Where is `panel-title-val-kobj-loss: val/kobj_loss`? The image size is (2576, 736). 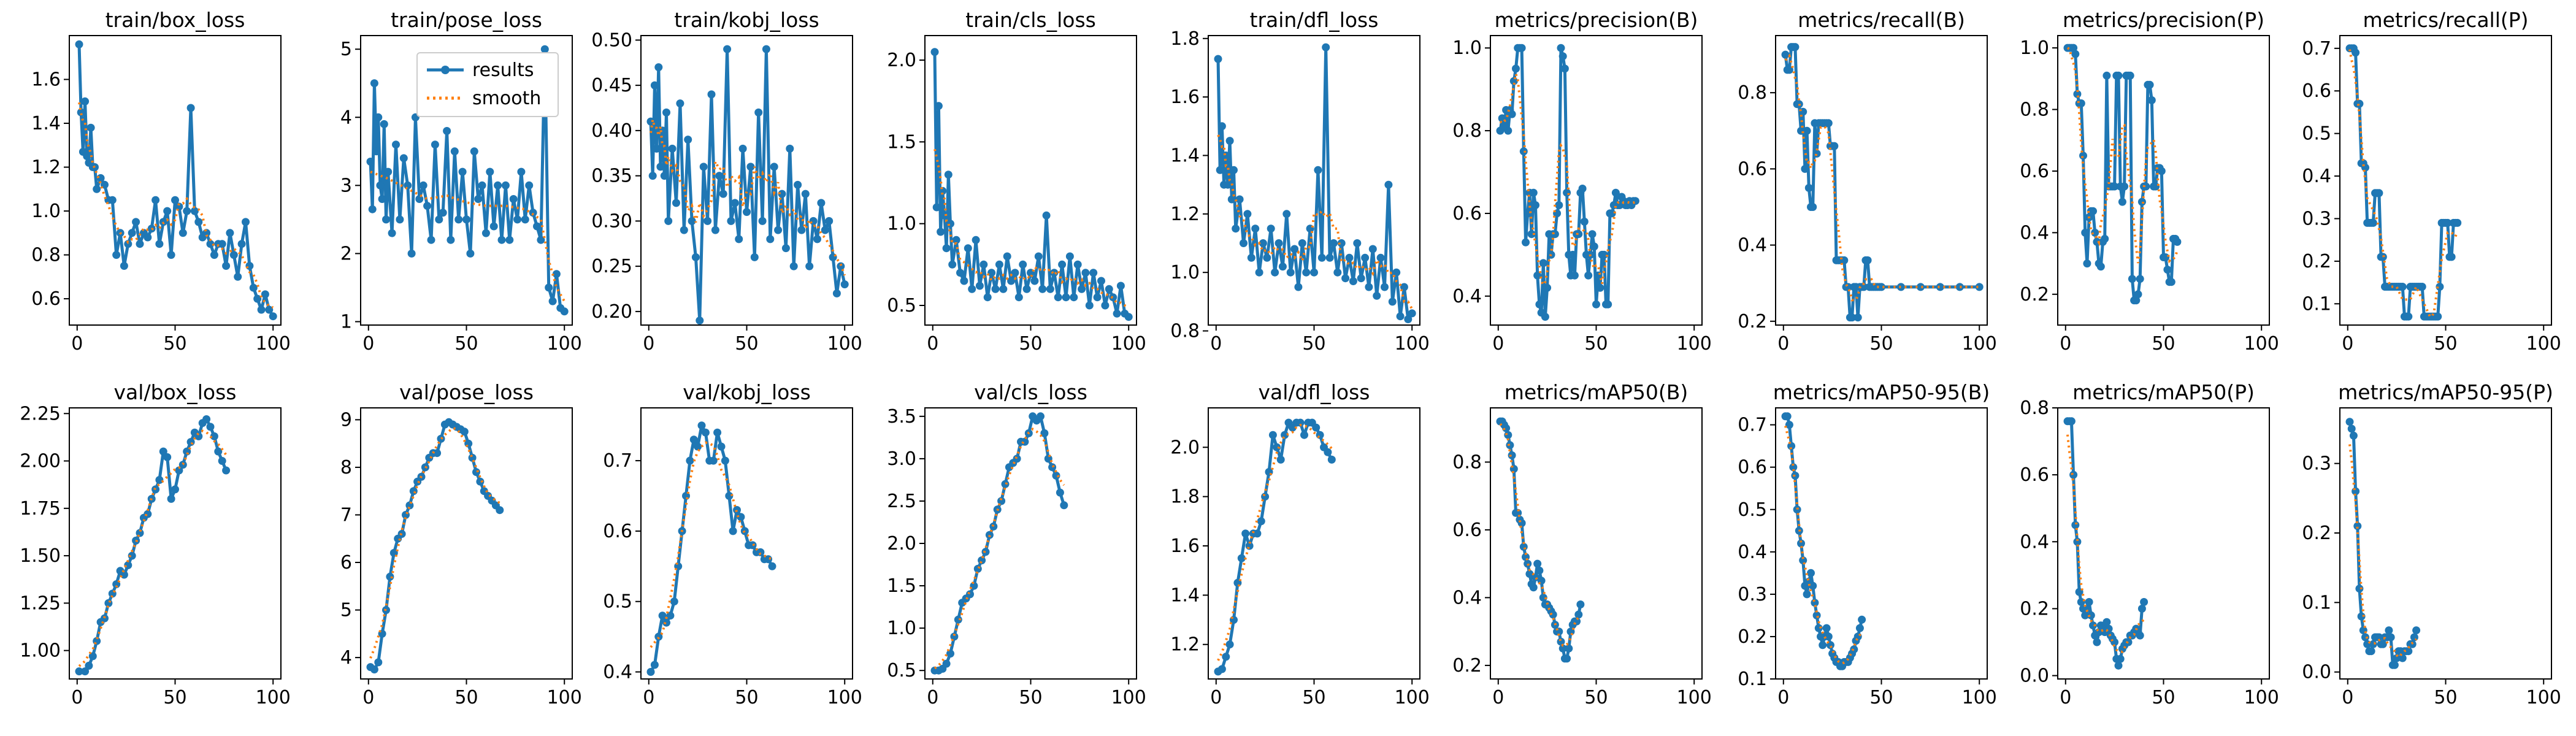 panel-title-val-kobj-loss: val/kobj_loss is located at coordinates (747, 392).